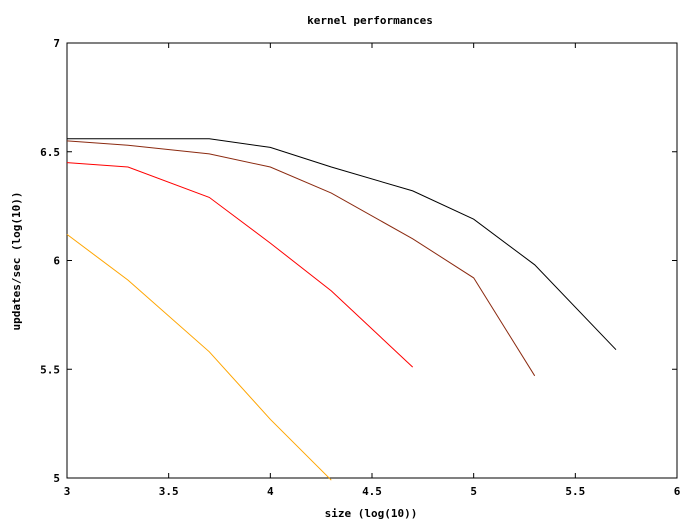 This screenshot has height=523, width=698. I want to click on x-tick-label: 4, so click(270, 491).